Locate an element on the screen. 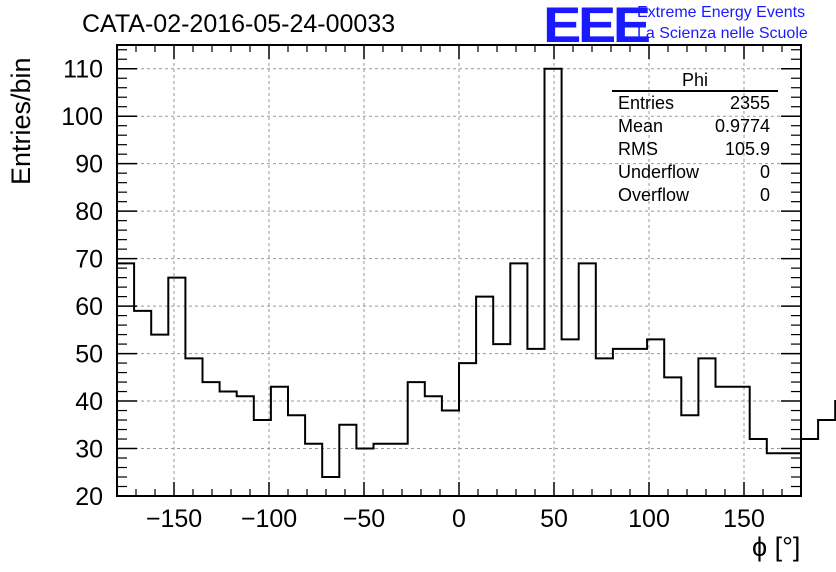 This screenshot has height=572, width=836. stats-label: RMS is located at coordinates (638, 149).